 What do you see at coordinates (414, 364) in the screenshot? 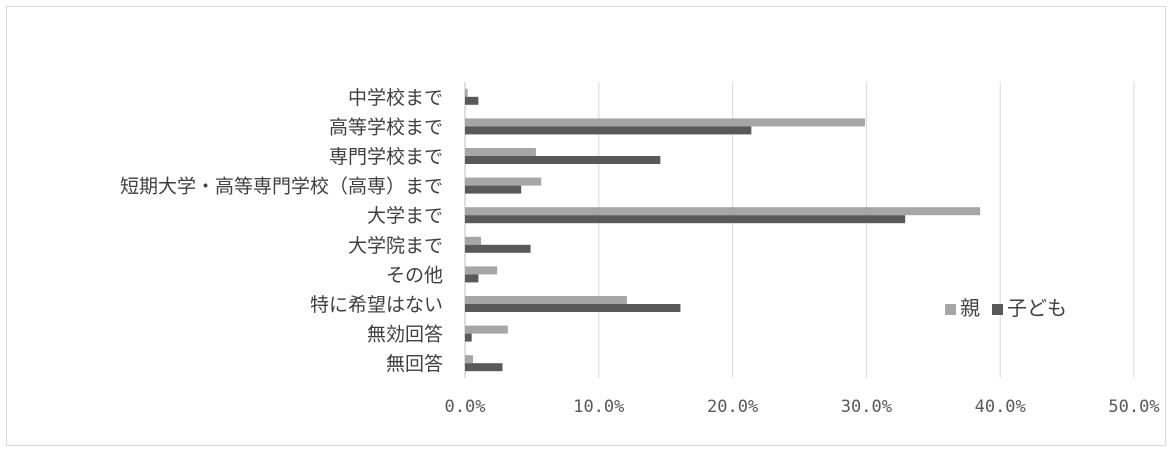
I see `category-label: 無回答` at bounding box center [414, 364].